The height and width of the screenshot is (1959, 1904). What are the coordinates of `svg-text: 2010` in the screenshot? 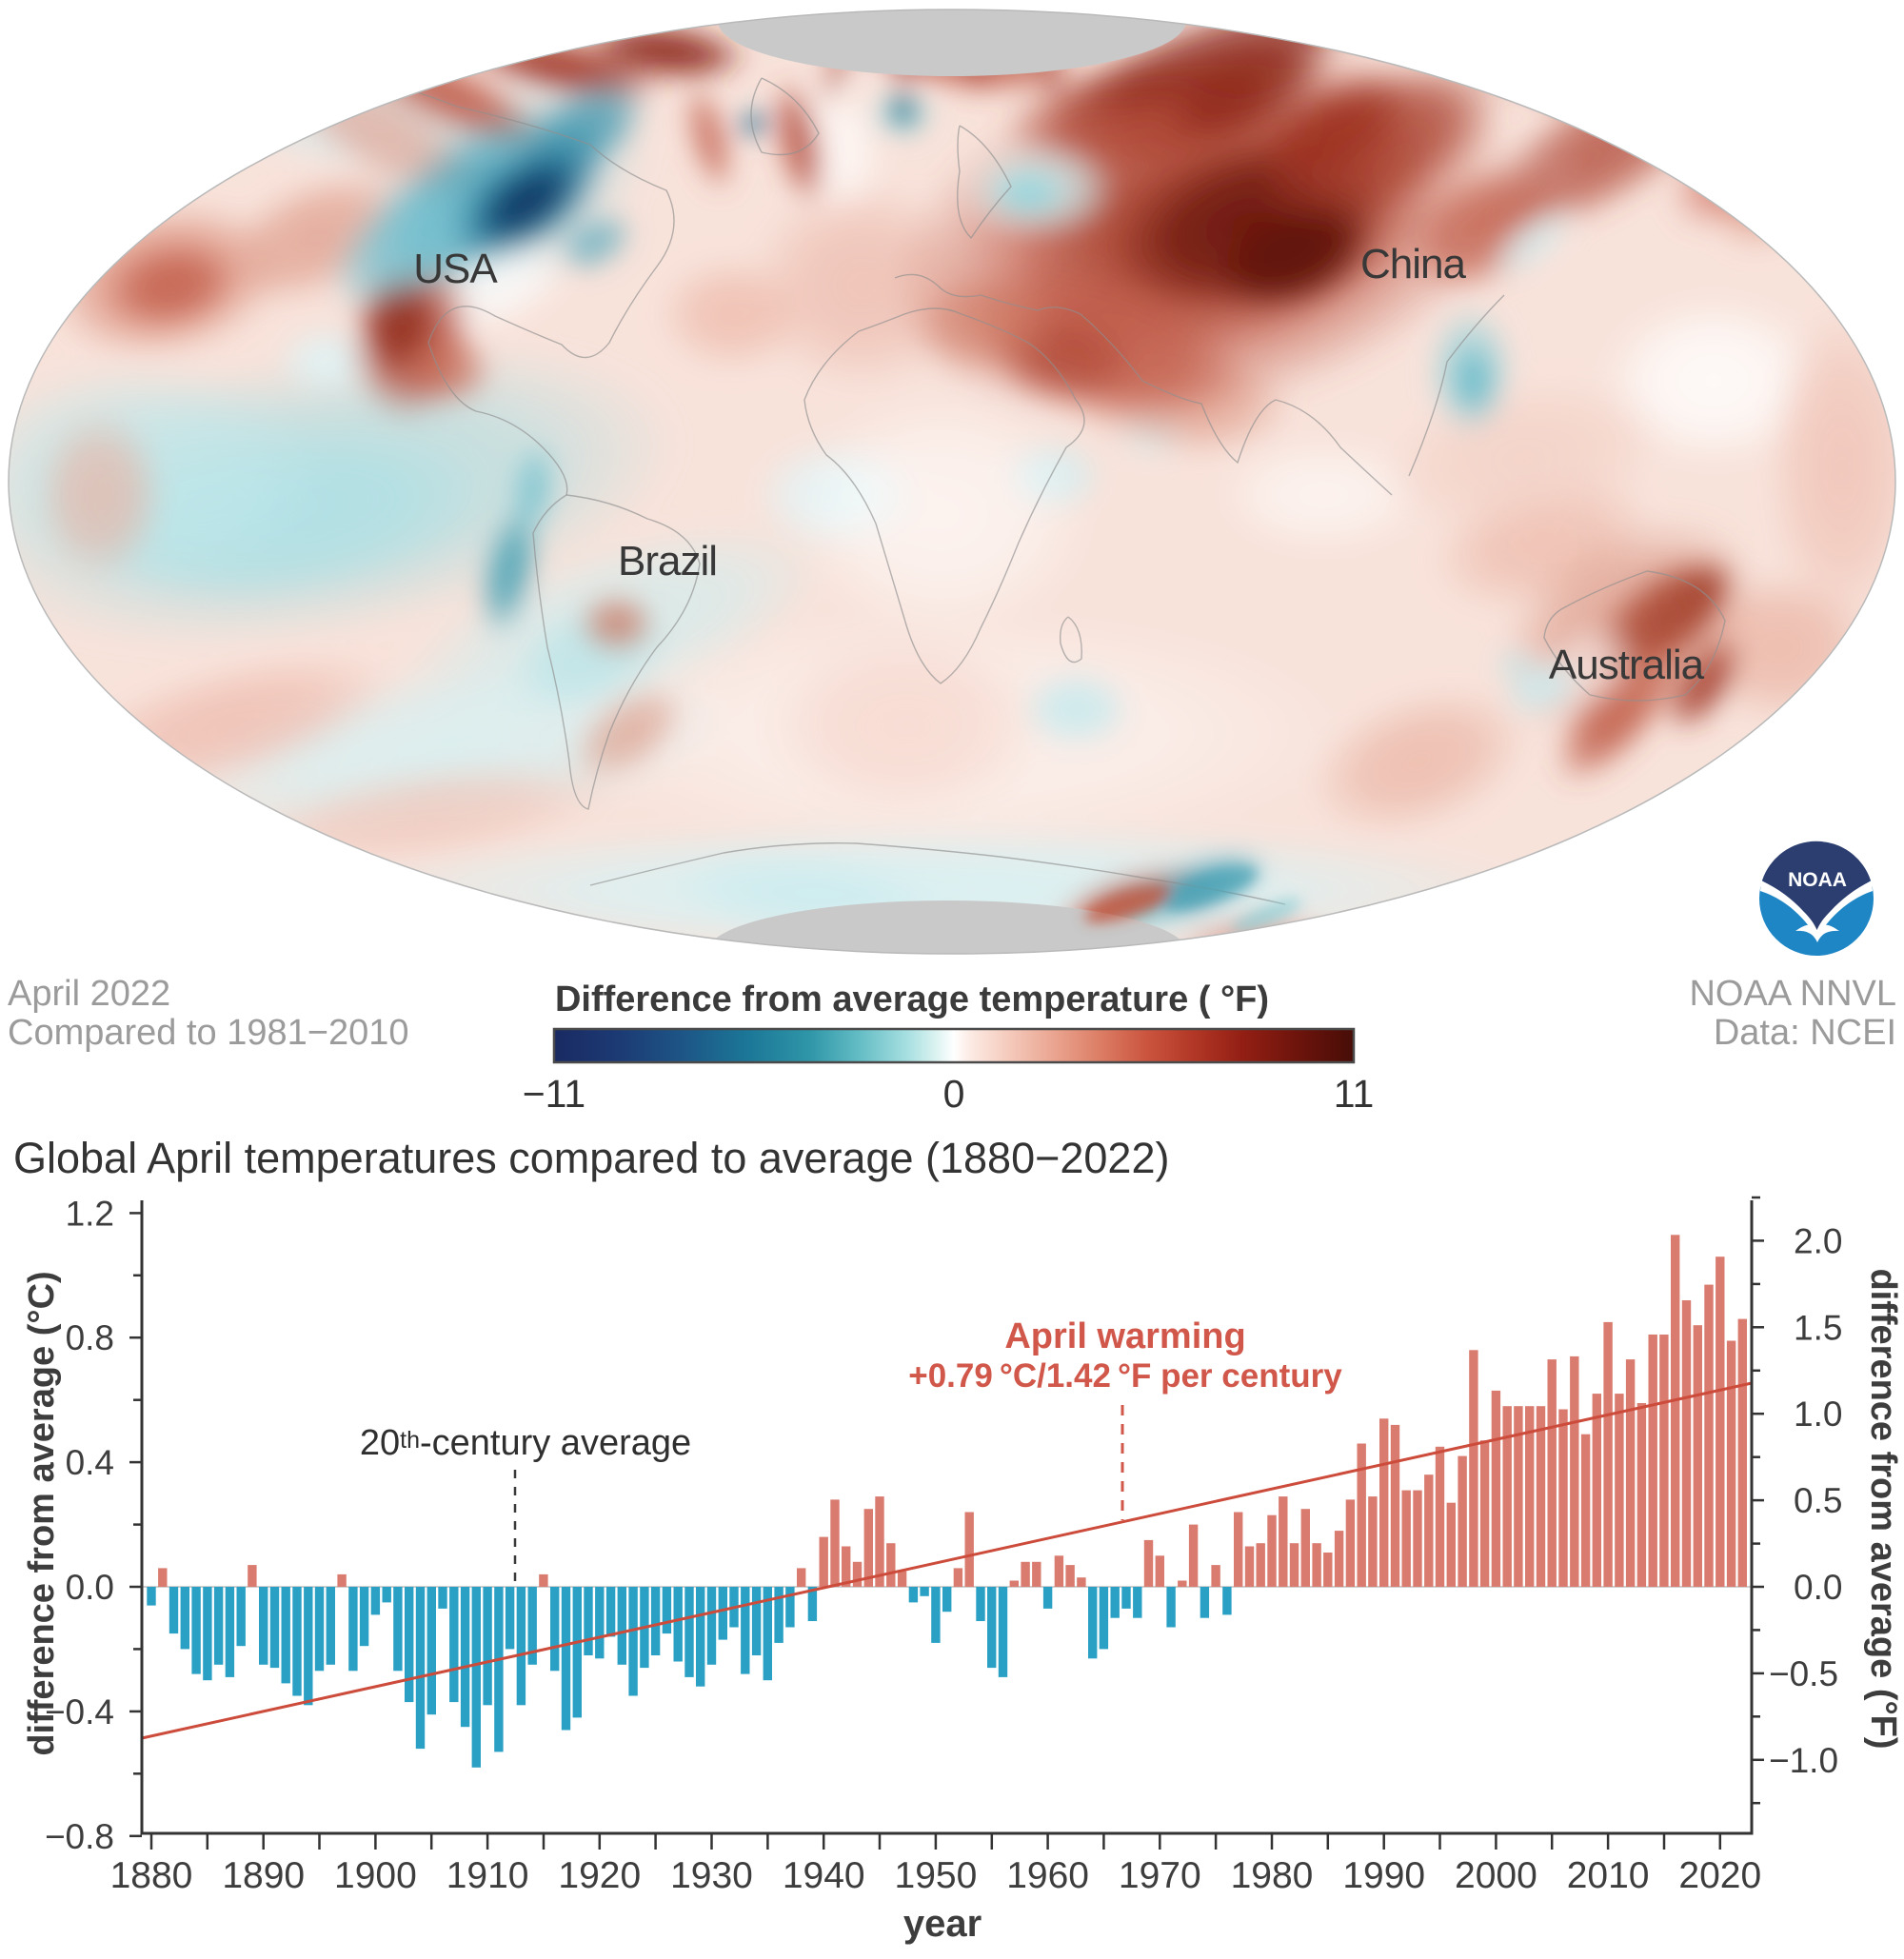 It's located at (1608, 1875).